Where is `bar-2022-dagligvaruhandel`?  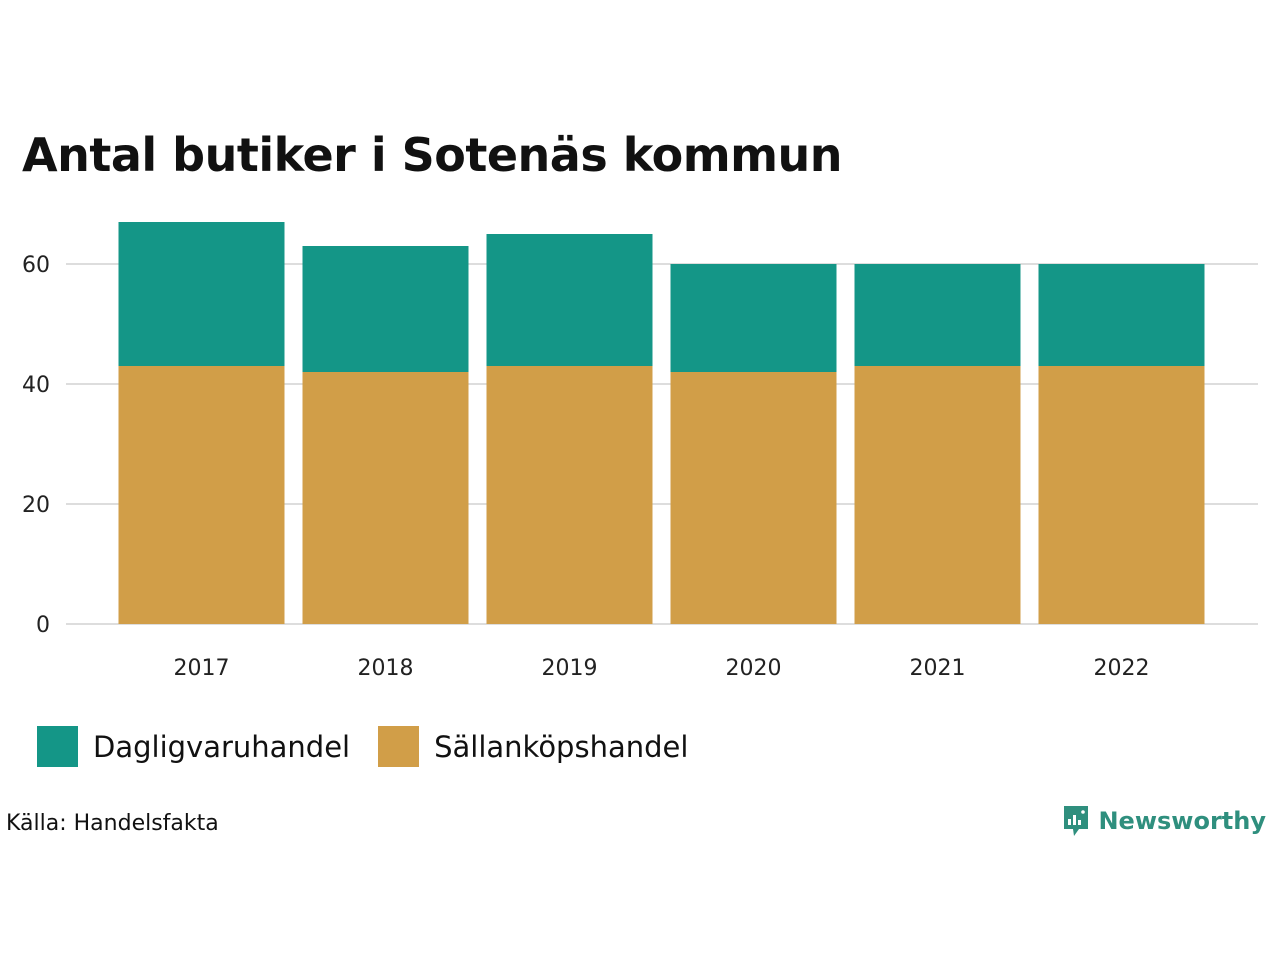
bar-2022-dagligvaruhandel is located at coordinates (1121, 315).